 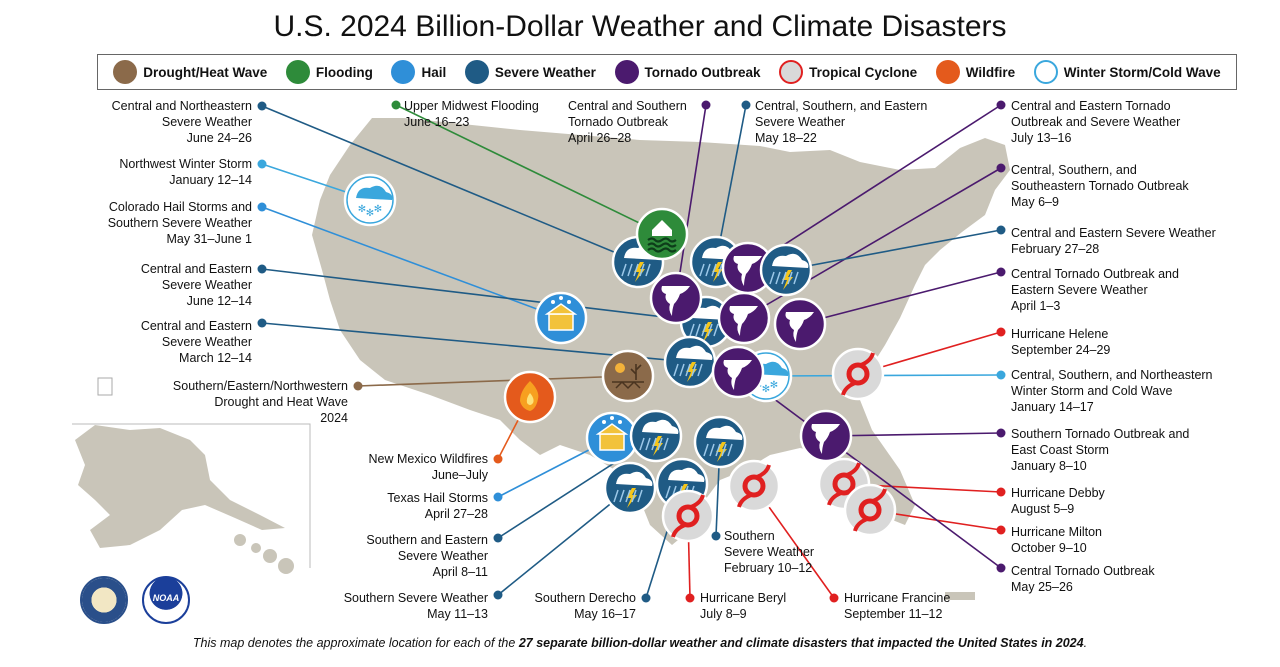 I want to click on tornado-icon, so click(x=626, y=72).